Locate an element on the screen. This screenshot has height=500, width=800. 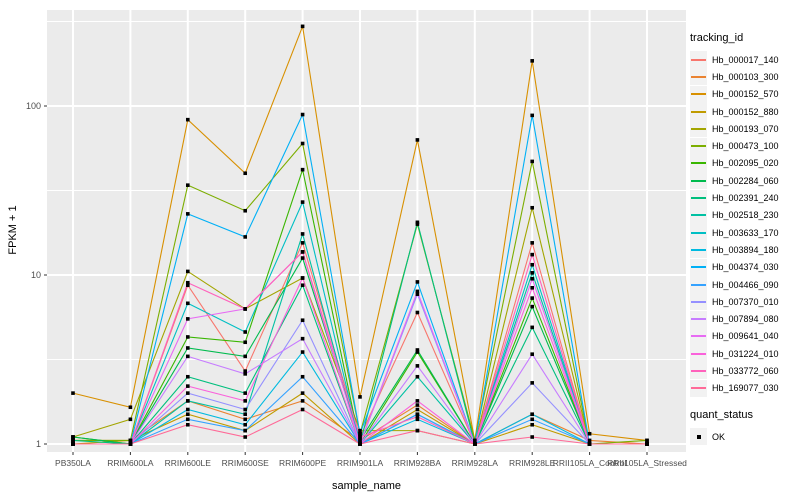
legend-item-label: Hb_033772_060 is located at coordinates (745, 370).